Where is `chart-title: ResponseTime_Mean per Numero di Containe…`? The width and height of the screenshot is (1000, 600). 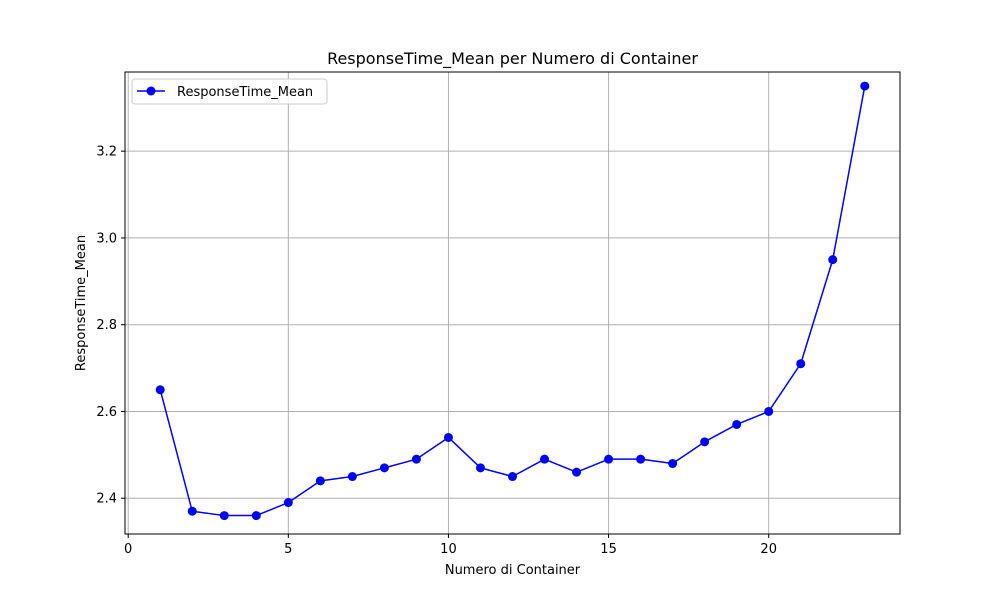
chart-title: ResponseTime_Mean per Numero di Containe… is located at coordinates (512, 59).